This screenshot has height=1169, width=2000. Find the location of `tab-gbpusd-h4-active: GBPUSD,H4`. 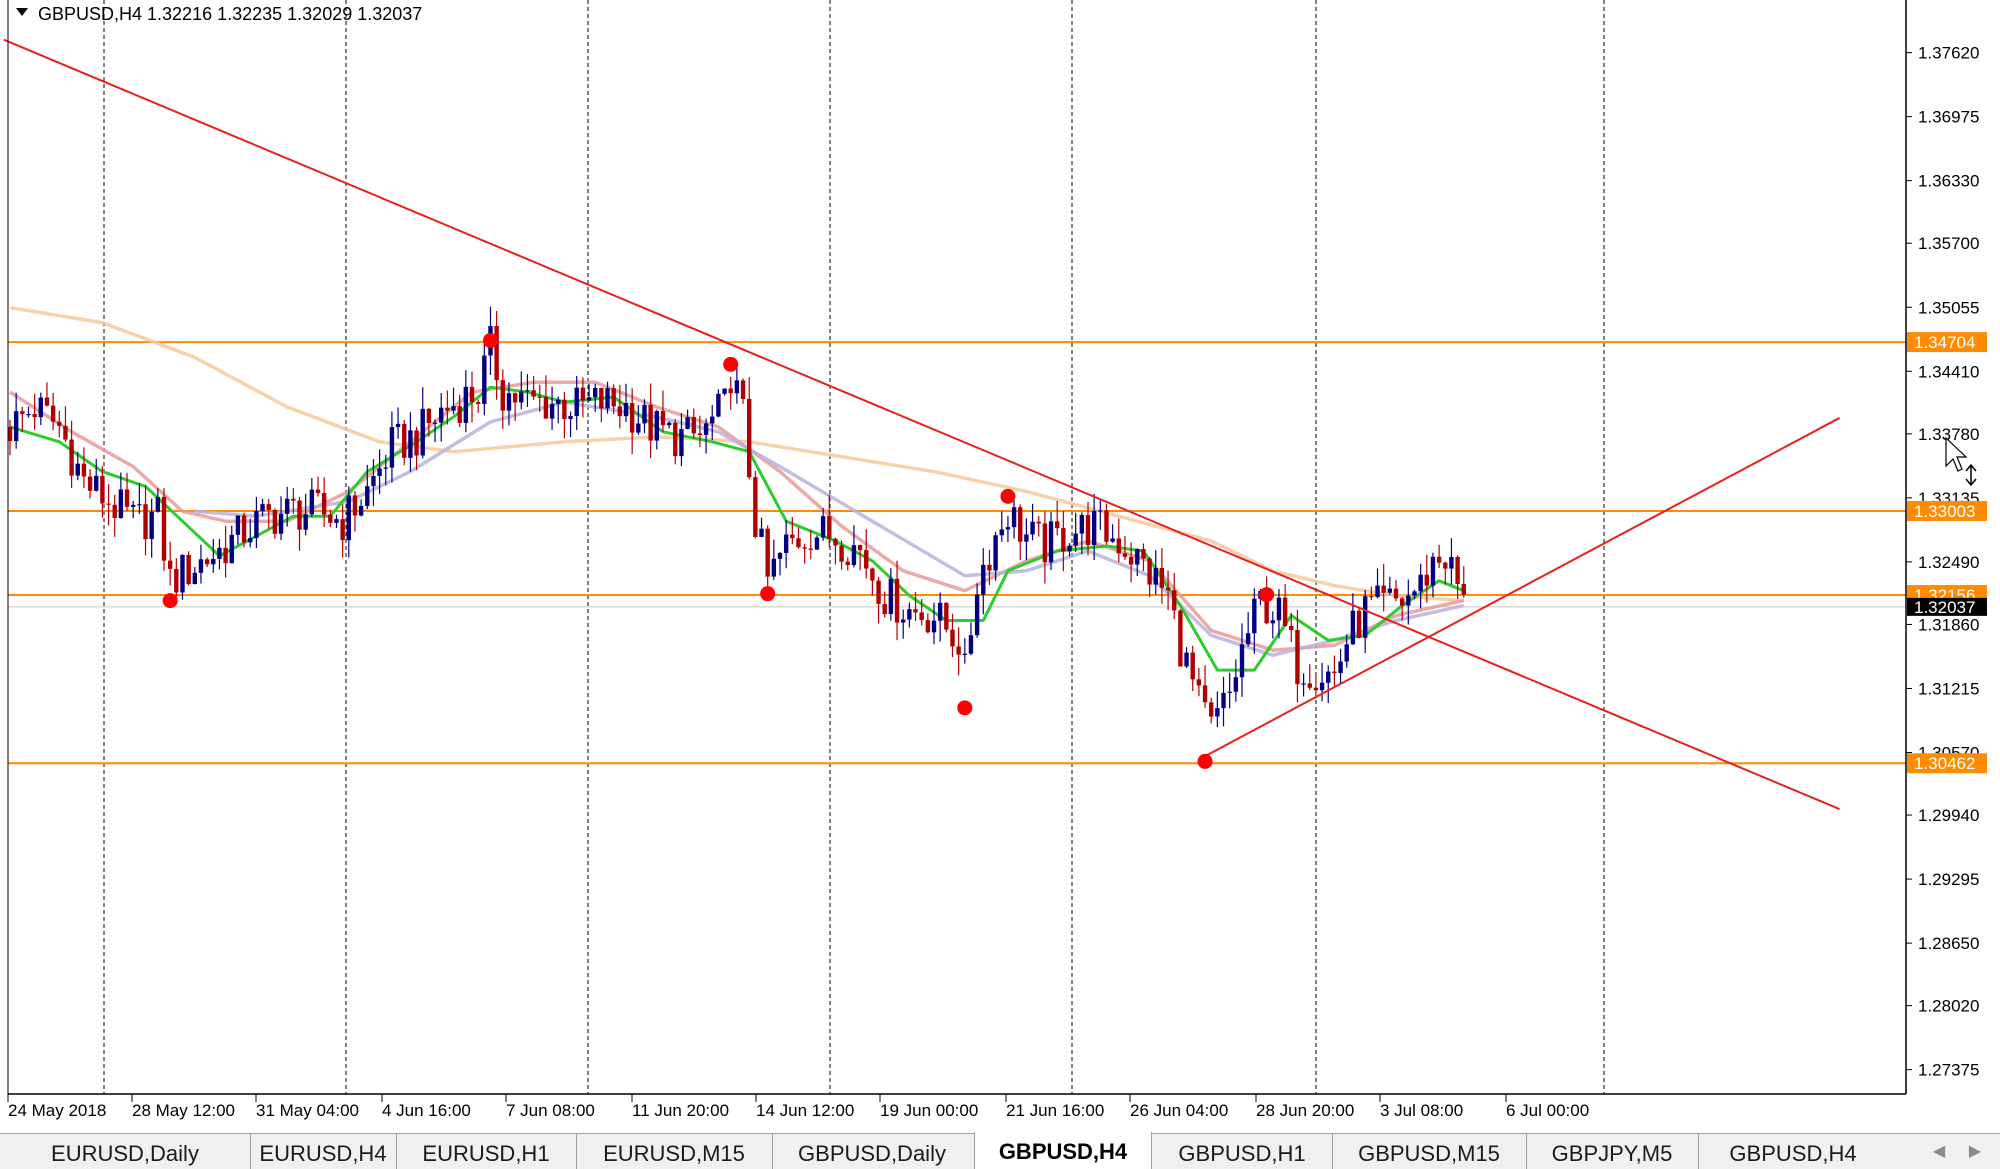

tab-gbpusd-h4-active: GBPUSD,H4 is located at coordinates (1063, 1150).